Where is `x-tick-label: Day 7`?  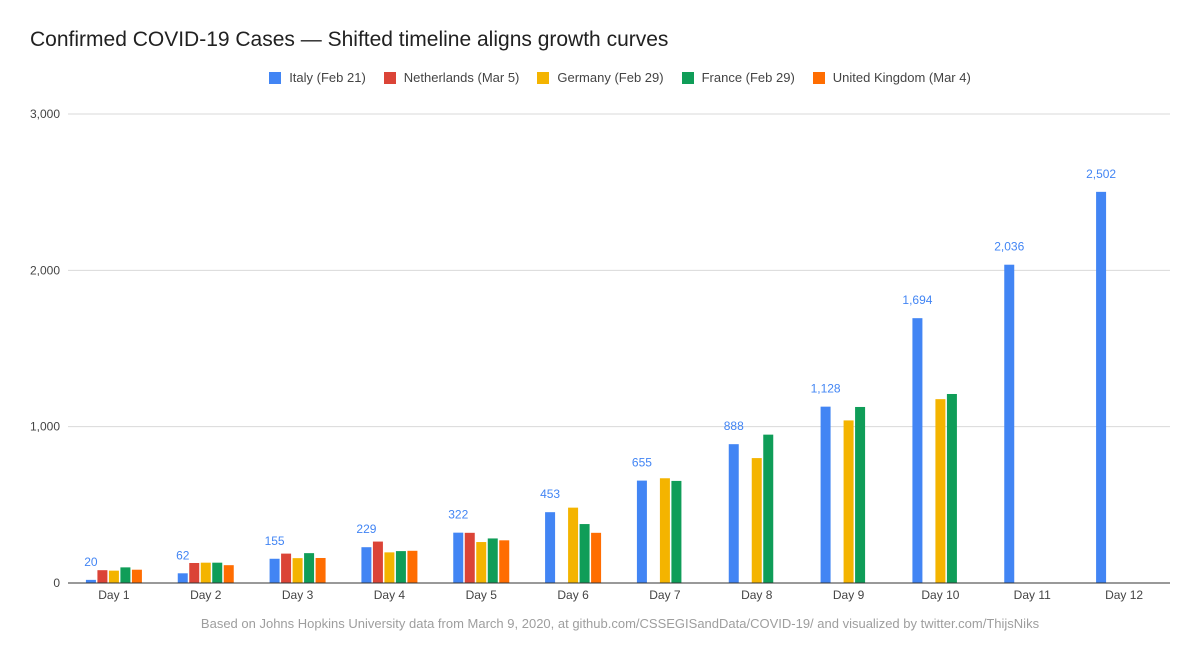 x-tick-label: Day 7 is located at coordinates (665, 595).